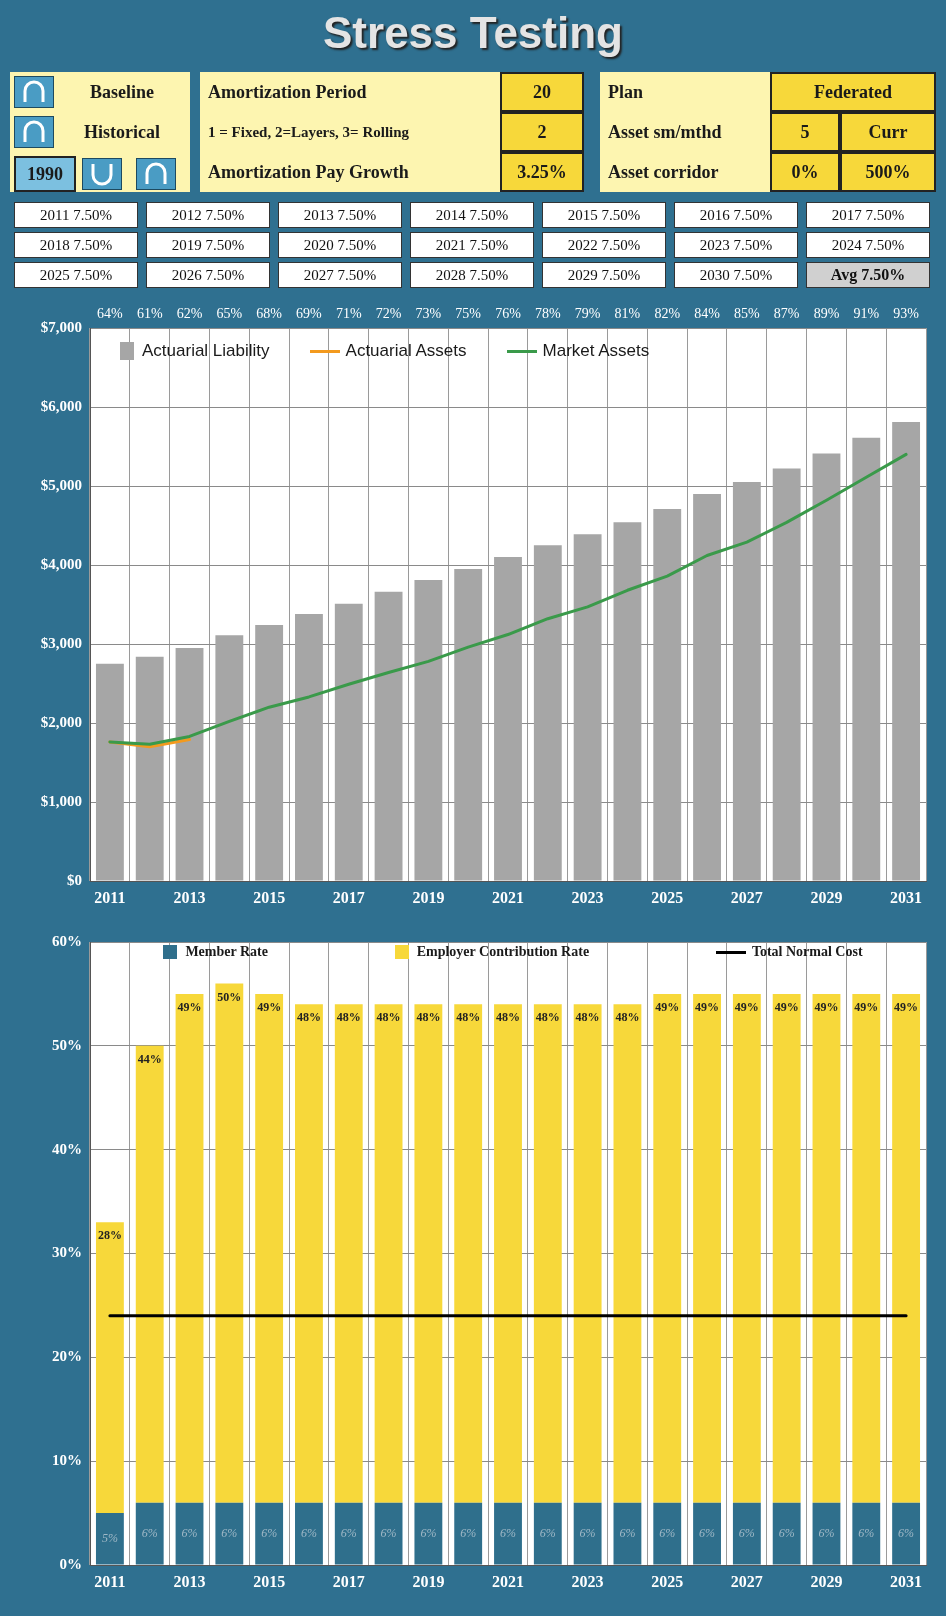 Image resolution: width=946 pixels, height=1616 pixels. I want to click on y-tick-label: 10%, so click(67, 1460).